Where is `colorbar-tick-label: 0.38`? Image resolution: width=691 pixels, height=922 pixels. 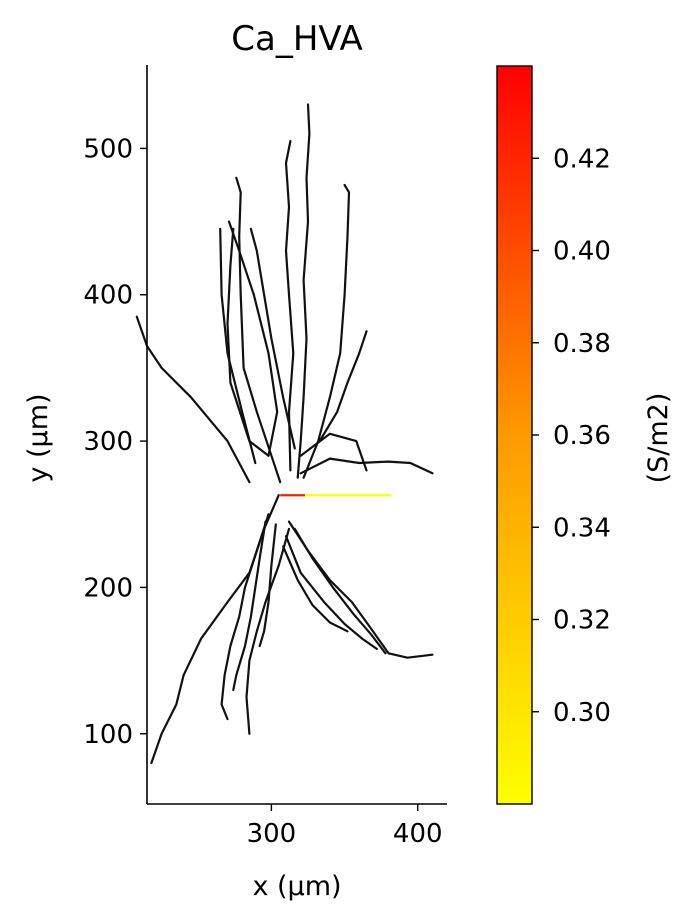 colorbar-tick-label: 0.38 is located at coordinates (582, 344).